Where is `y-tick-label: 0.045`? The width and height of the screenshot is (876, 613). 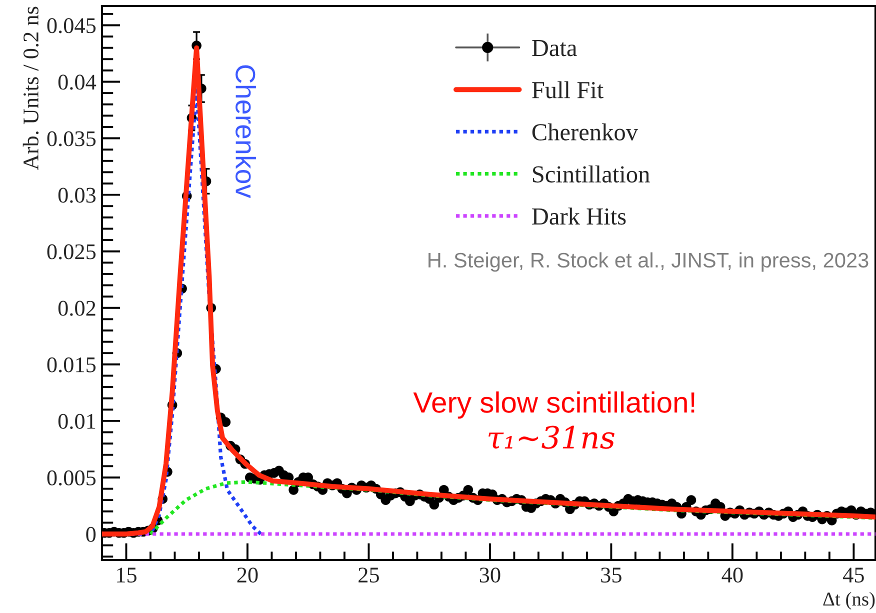 y-tick-label: 0.045 is located at coordinates (71, 26).